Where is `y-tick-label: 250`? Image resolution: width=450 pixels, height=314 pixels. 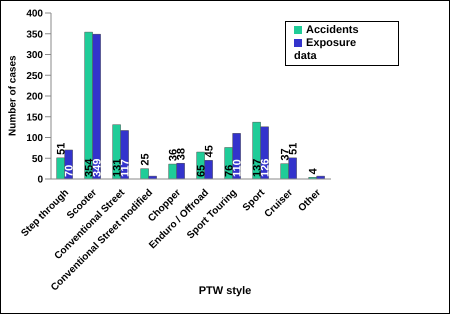
y-tick-label: 250 is located at coordinates (35, 76).